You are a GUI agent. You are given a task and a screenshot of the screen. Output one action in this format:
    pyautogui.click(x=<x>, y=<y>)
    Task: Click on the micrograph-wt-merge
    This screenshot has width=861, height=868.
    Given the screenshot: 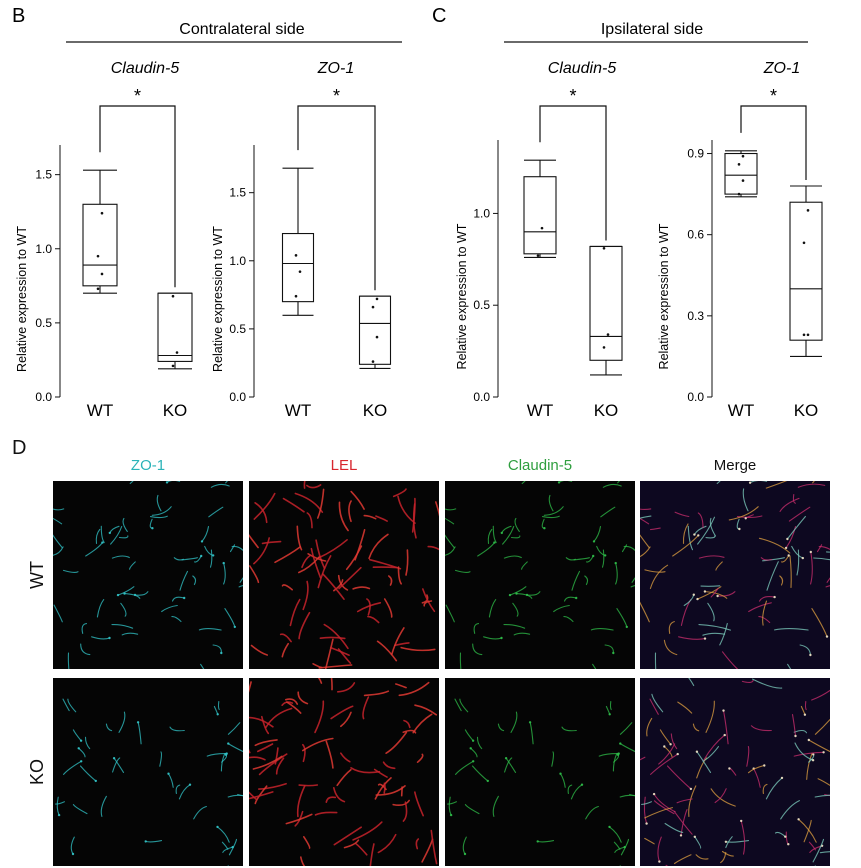 What is the action you would take?
    pyautogui.click(x=735, y=575)
    